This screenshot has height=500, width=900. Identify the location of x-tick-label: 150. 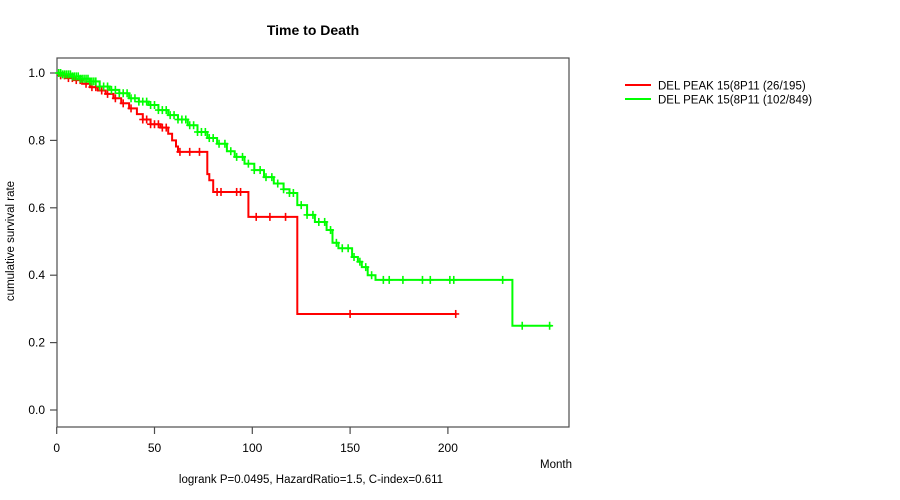
(350, 448).